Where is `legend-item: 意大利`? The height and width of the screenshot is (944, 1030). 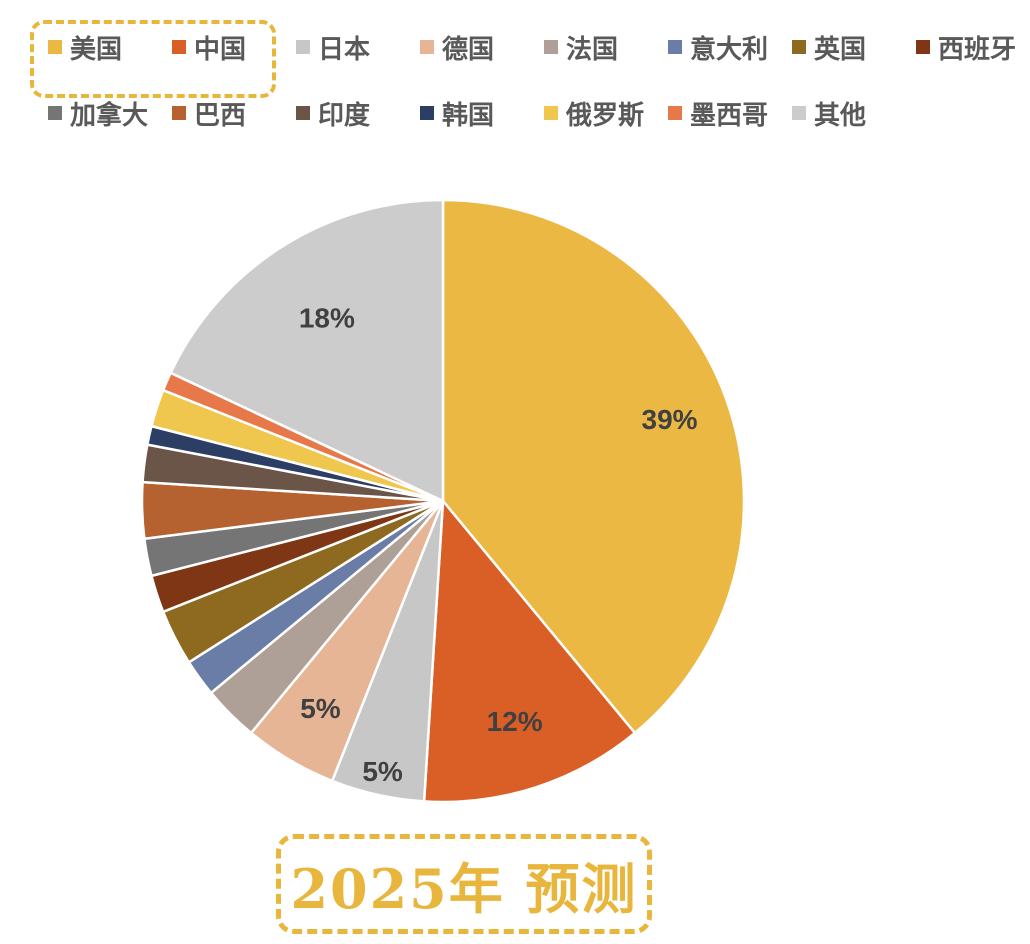
legend-item: 意大利 is located at coordinates (718, 48).